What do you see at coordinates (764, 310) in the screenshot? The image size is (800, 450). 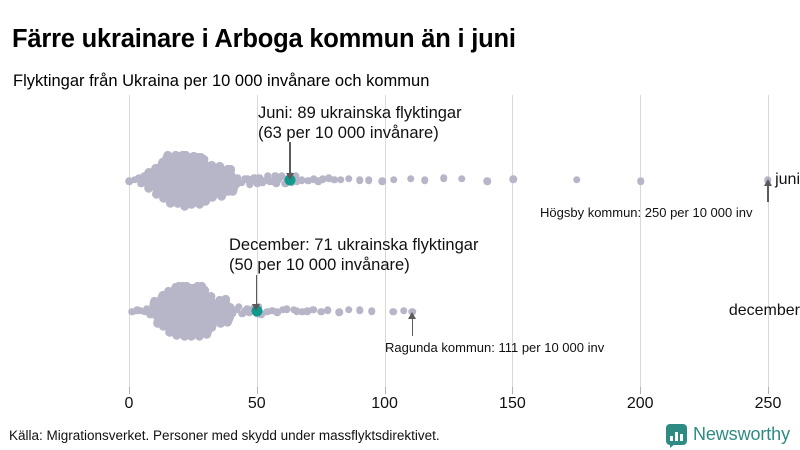 I see `category-label-december: december` at bounding box center [764, 310].